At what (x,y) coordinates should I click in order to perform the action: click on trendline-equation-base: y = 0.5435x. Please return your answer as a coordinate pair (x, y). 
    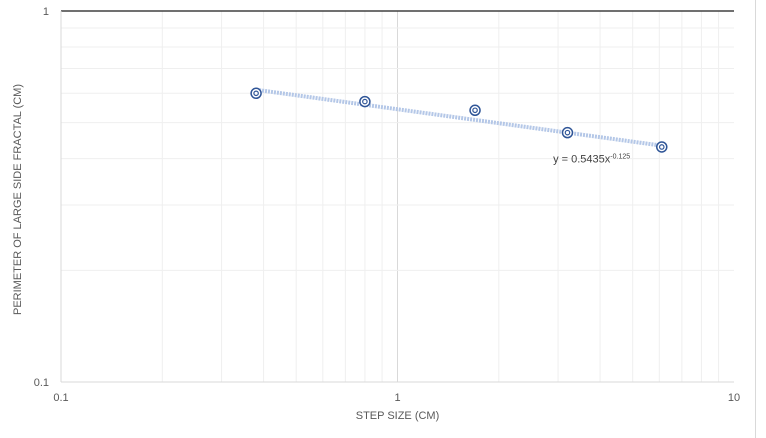
    Looking at the image, I should click on (582, 160).